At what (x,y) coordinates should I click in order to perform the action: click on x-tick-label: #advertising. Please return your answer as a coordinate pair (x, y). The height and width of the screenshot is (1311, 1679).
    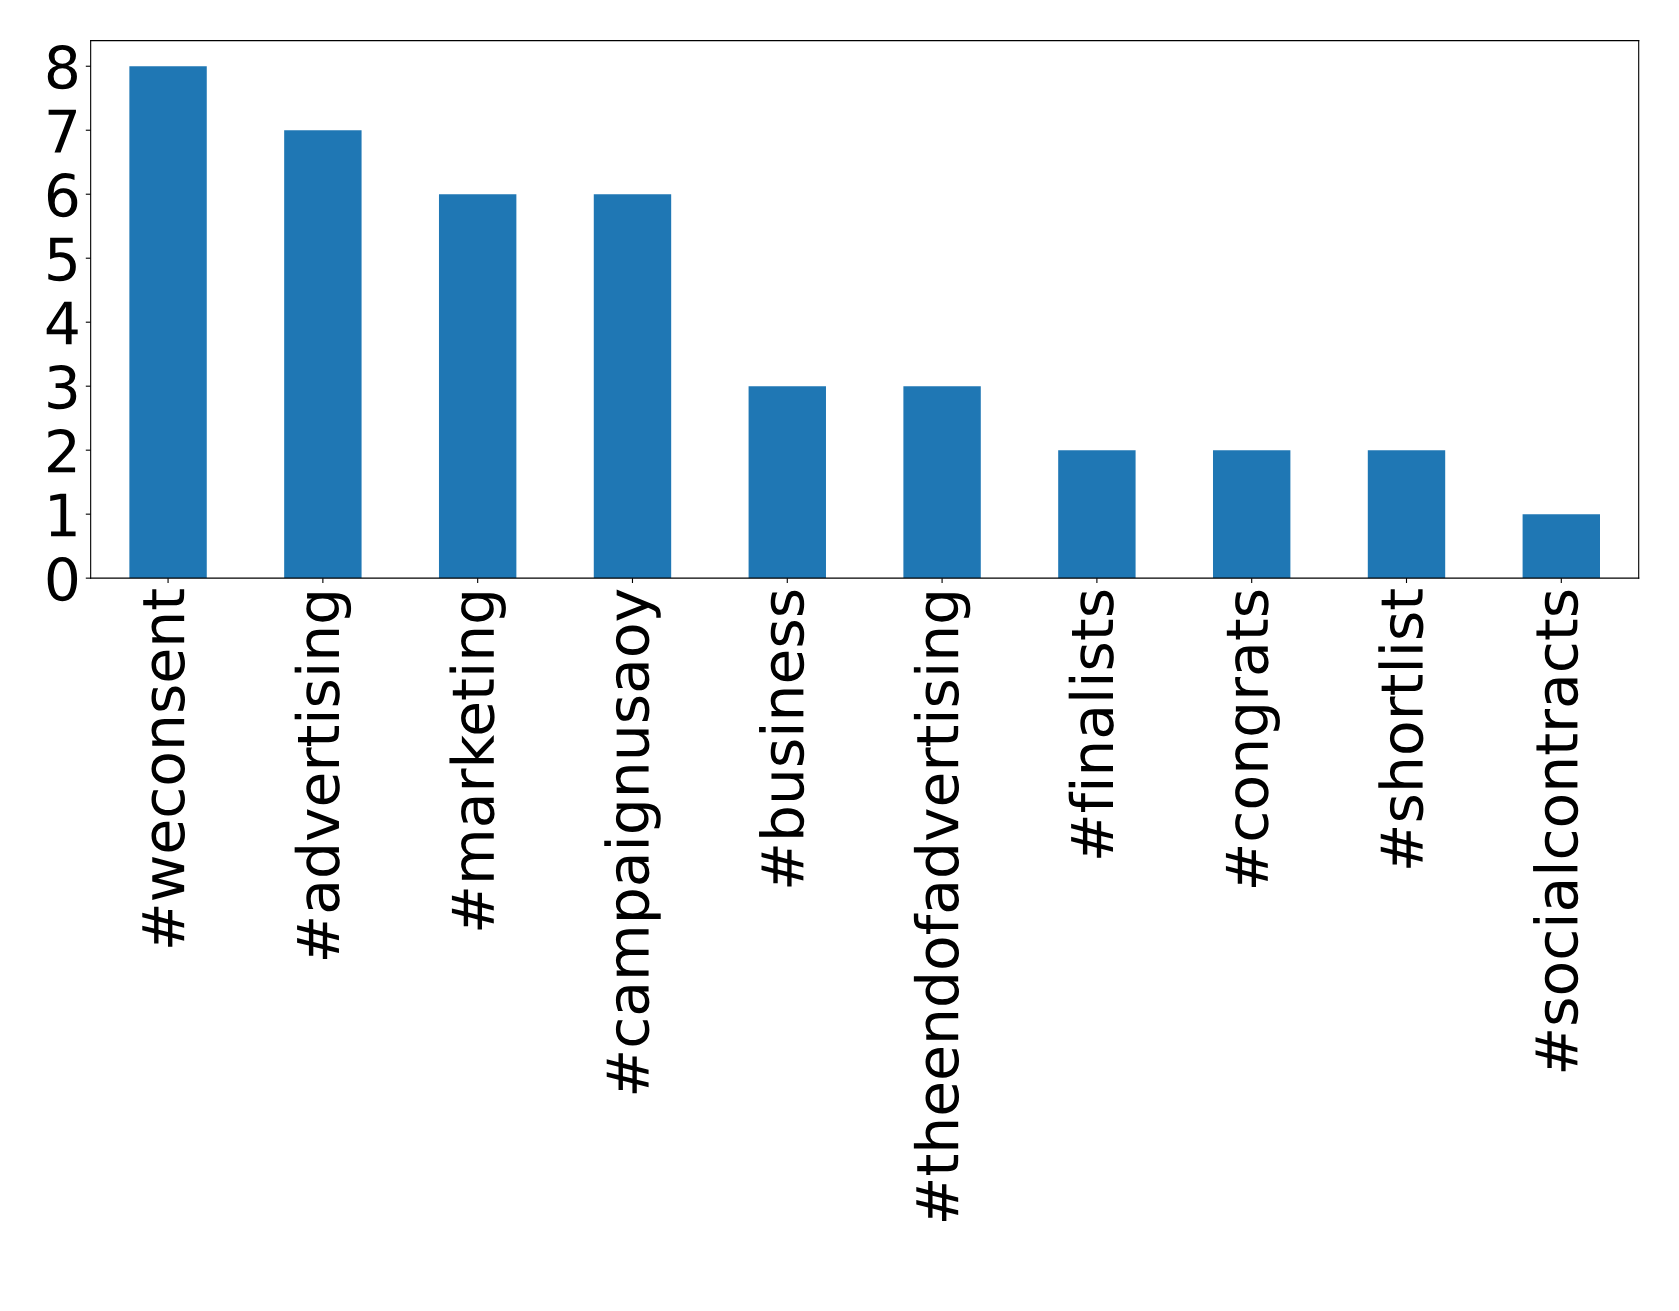
    Looking at the image, I should click on (323, 776).